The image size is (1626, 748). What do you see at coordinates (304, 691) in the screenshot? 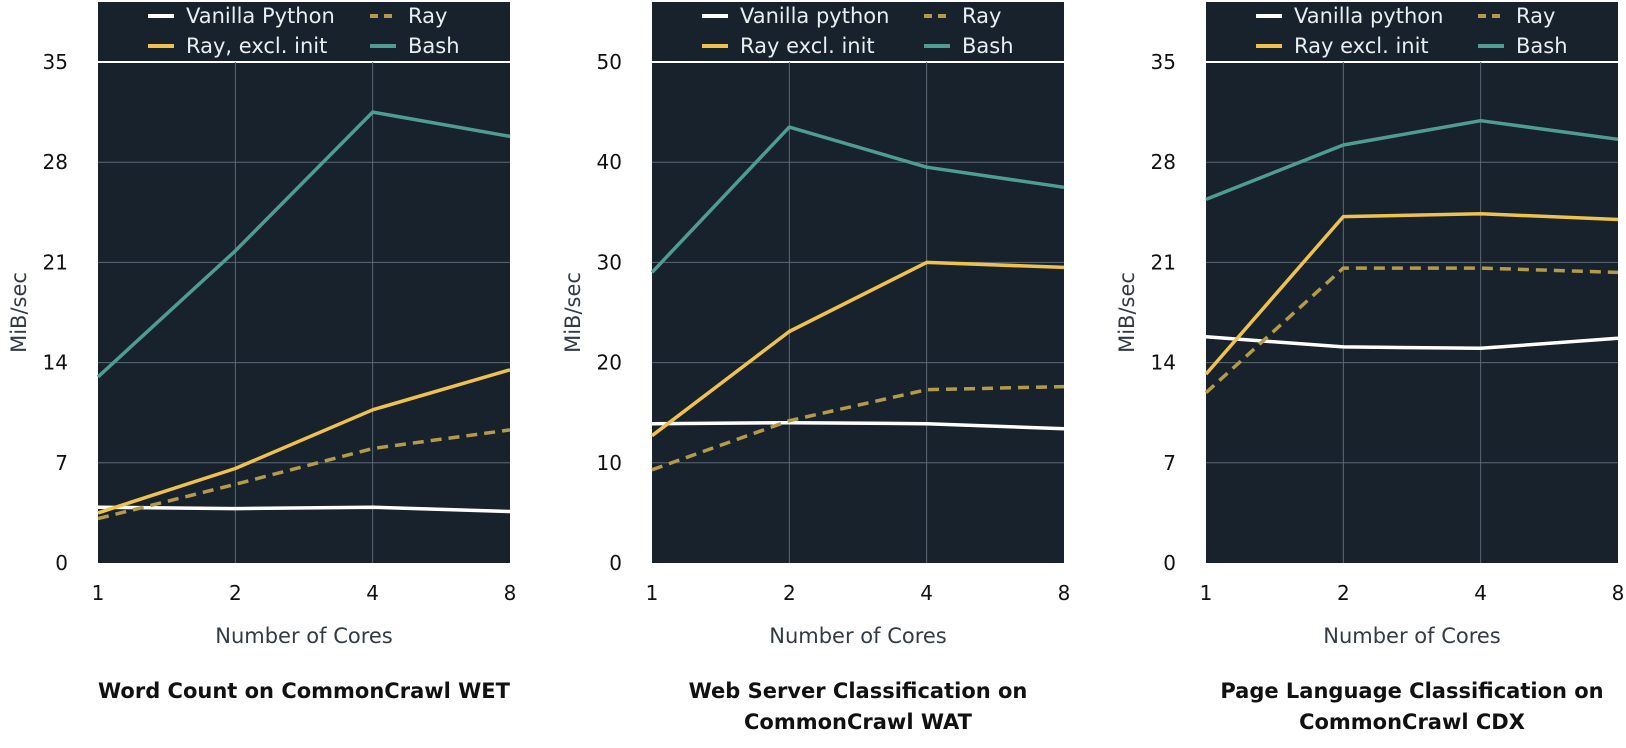
I see `chart-title-line: Word Count on CommonCrawl WET` at bounding box center [304, 691].